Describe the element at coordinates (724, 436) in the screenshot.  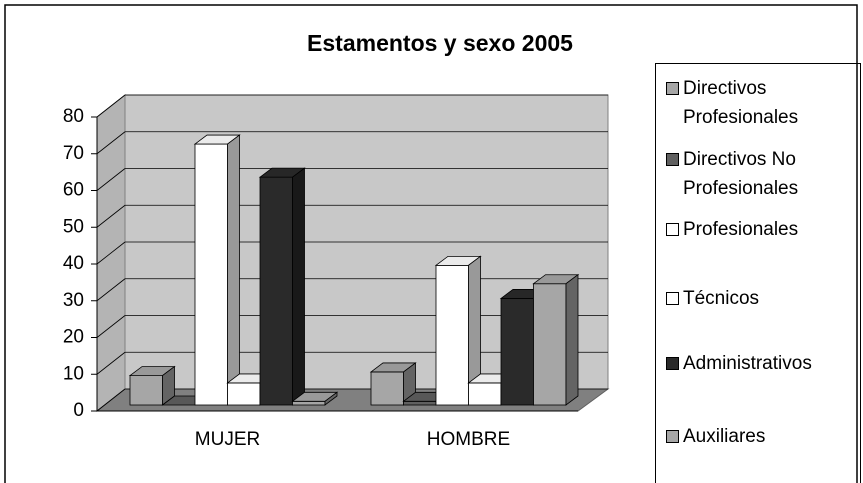
I see `legend-label: Auxiliares` at that location.